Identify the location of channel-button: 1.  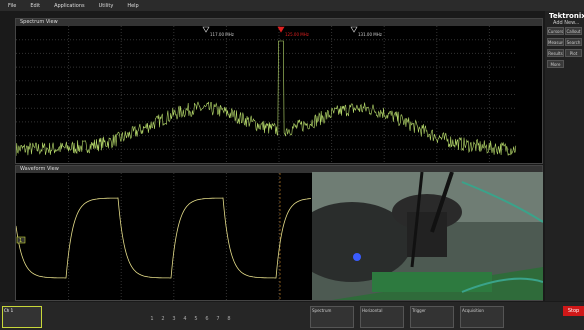
(152, 319).